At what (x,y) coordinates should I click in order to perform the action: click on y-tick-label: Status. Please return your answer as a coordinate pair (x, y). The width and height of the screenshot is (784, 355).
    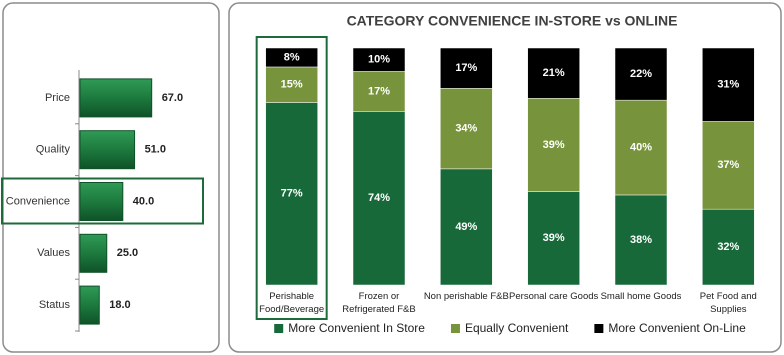
    Looking at the image, I should click on (55, 305).